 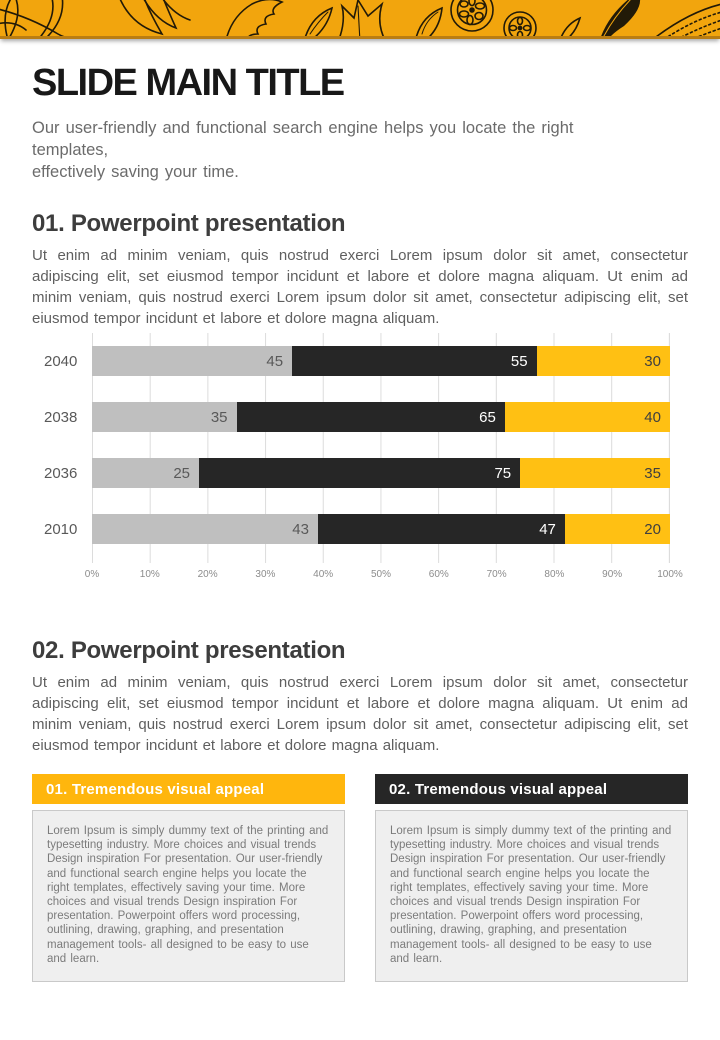 I want to click on section-01-heading: 01. Powerpoint presentation, so click(x=189, y=223).